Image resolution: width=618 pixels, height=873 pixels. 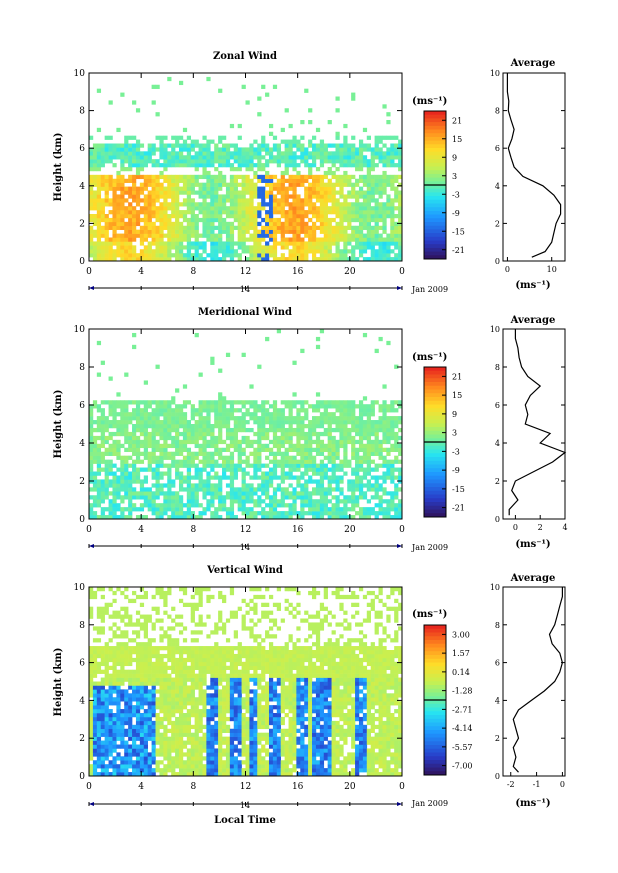 What do you see at coordinates (91, 288) in the screenshot?
I see `zonal-date-left-arrow-icon` at bounding box center [91, 288].